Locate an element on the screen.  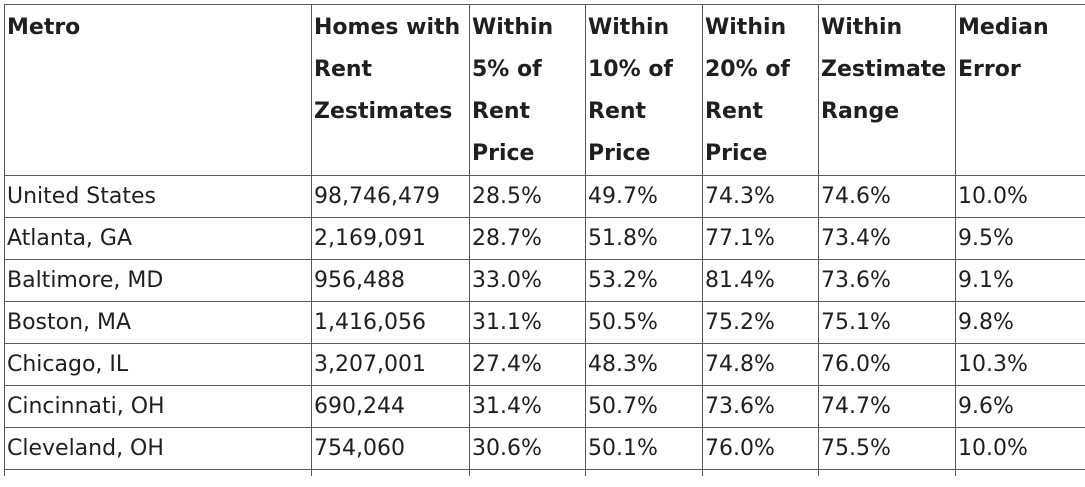
cell-within-10: 49.7% is located at coordinates (644, 196).